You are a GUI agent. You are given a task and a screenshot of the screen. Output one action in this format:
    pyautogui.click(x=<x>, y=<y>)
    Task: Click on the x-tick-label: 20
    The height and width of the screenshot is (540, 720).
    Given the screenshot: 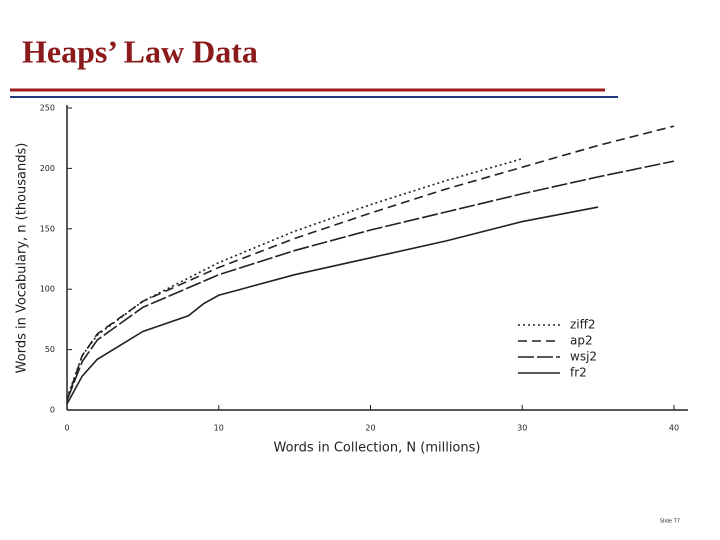 What is the action you would take?
    pyautogui.click(x=370, y=428)
    